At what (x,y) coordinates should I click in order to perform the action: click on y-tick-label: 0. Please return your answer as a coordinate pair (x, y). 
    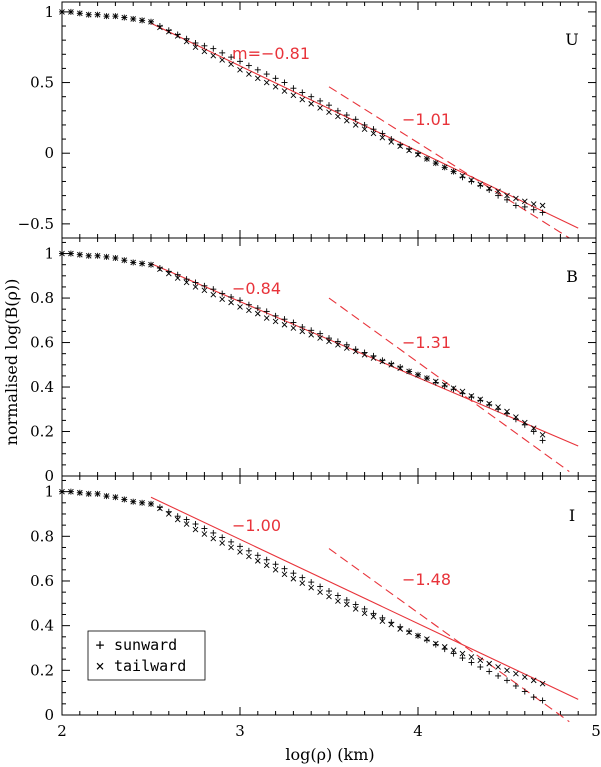
    Looking at the image, I should click on (49, 476).